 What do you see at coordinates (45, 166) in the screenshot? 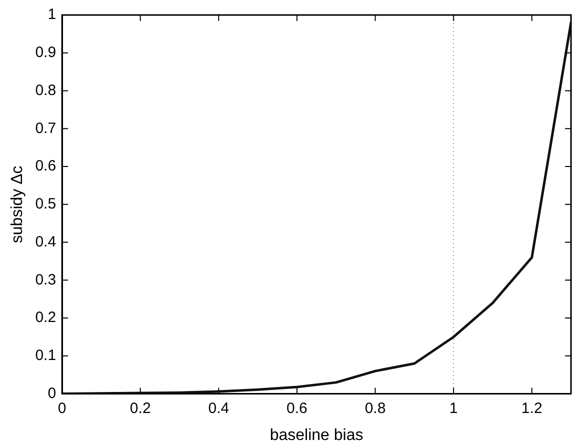
I see `y-tick-label: 0.6` at bounding box center [45, 166].